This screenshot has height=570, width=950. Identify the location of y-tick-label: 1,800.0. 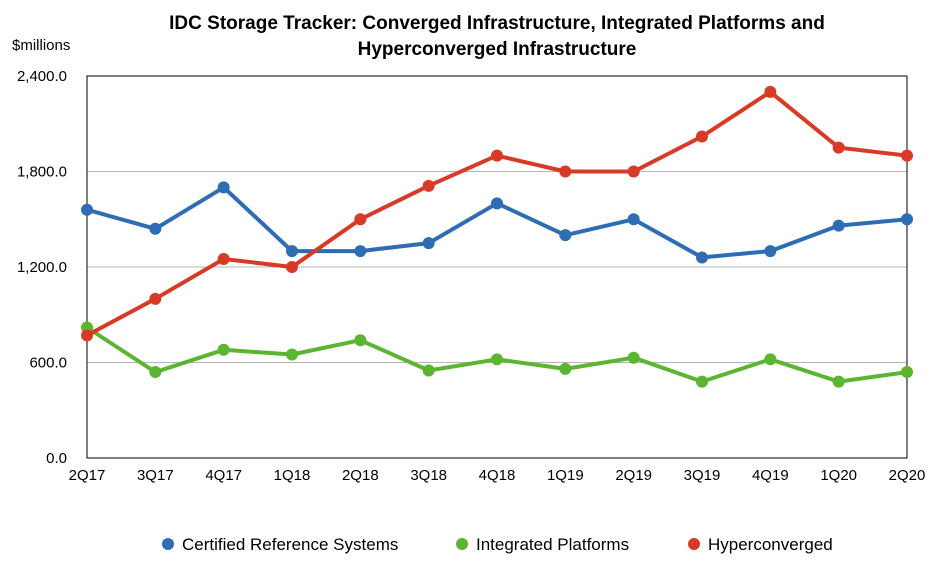
(42, 172).